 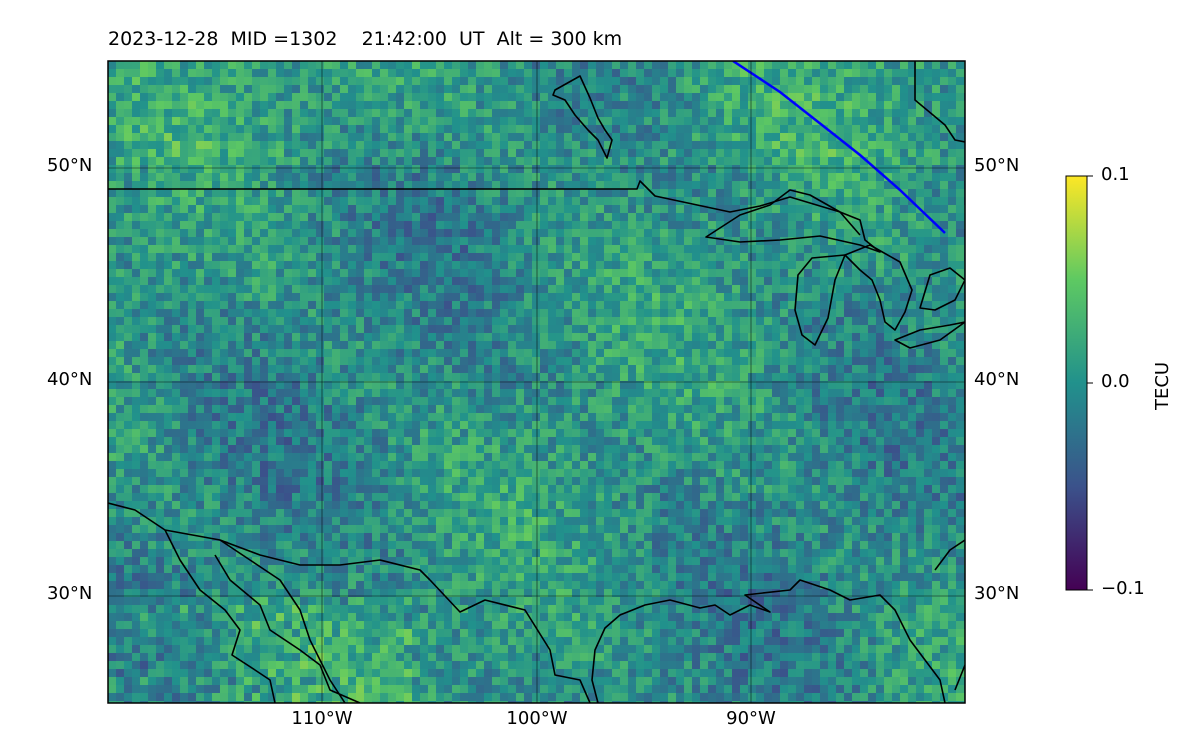 What do you see at coordinates (484, 208) in the screenshot?
I see `us-canada-border` at bounding box center [484, 208].